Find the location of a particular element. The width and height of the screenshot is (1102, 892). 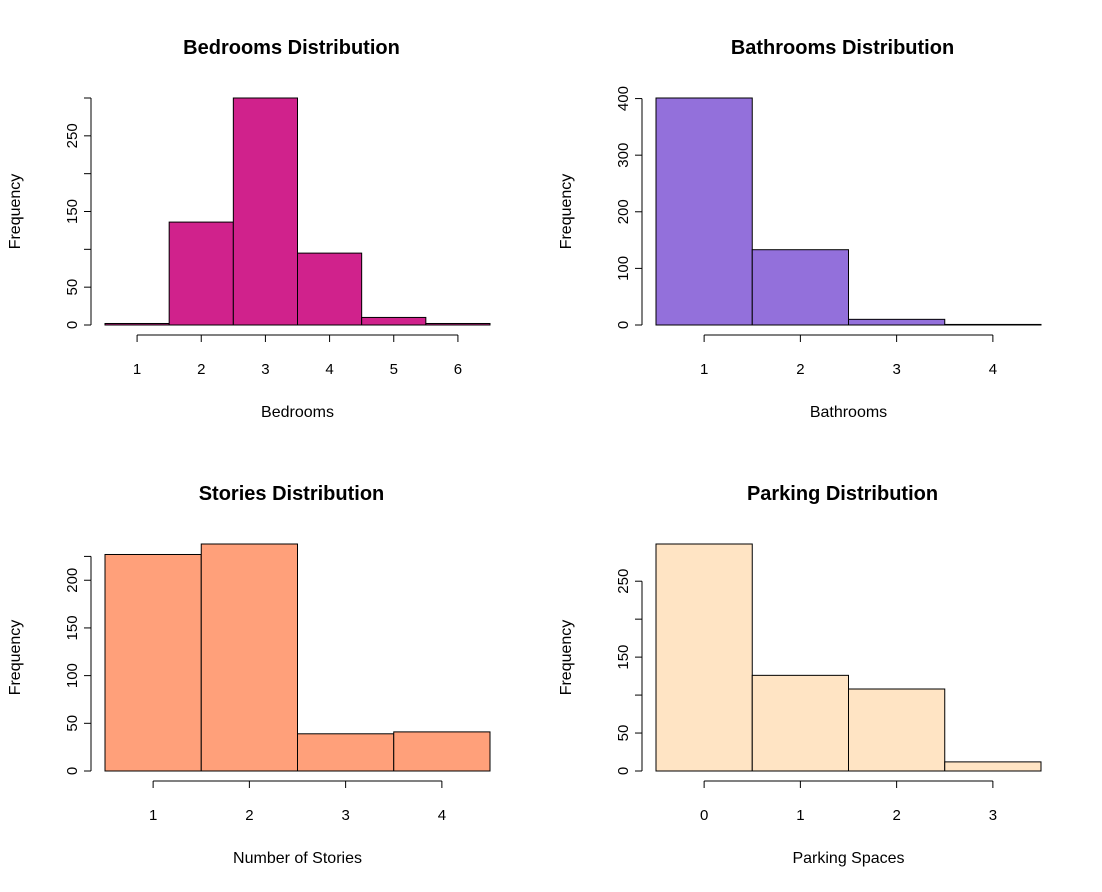

y-tick-label: 300 is located at coordinates (623, 155).